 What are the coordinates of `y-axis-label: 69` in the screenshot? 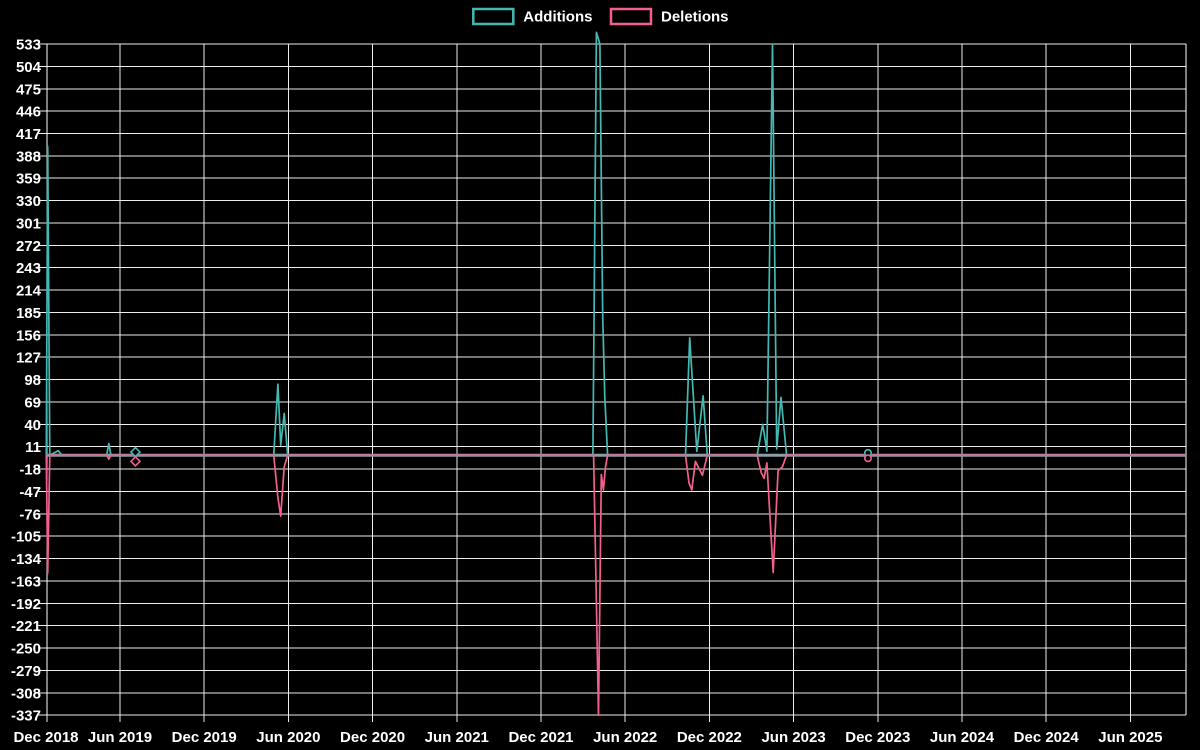 It's located at (32, 402).